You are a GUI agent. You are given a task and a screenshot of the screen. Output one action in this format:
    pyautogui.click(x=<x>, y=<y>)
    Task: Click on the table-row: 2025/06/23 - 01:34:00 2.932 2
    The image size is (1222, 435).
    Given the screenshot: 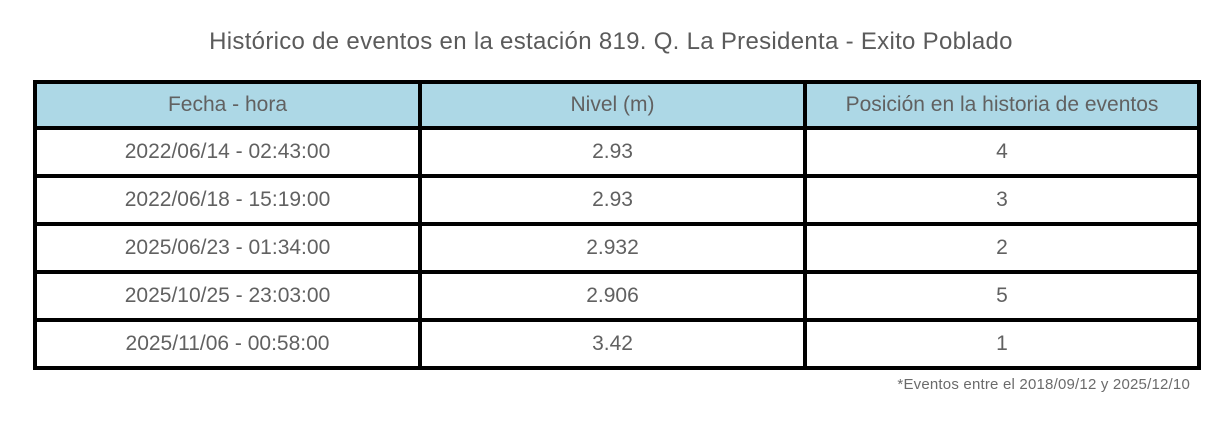 What is the action you would take?
    pyautogui.click(x=617, y=248)
    